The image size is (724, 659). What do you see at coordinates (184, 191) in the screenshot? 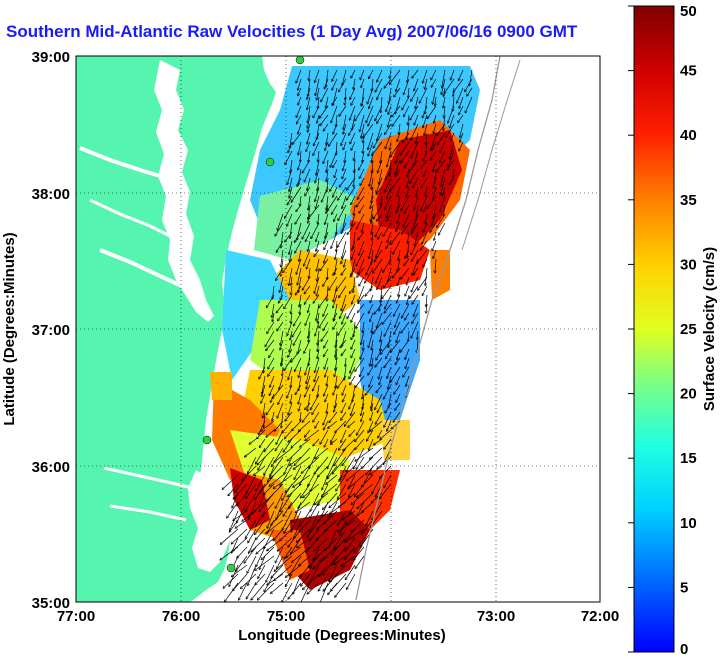
I see `chesapeake-bay` at bounding box center [184, 191].